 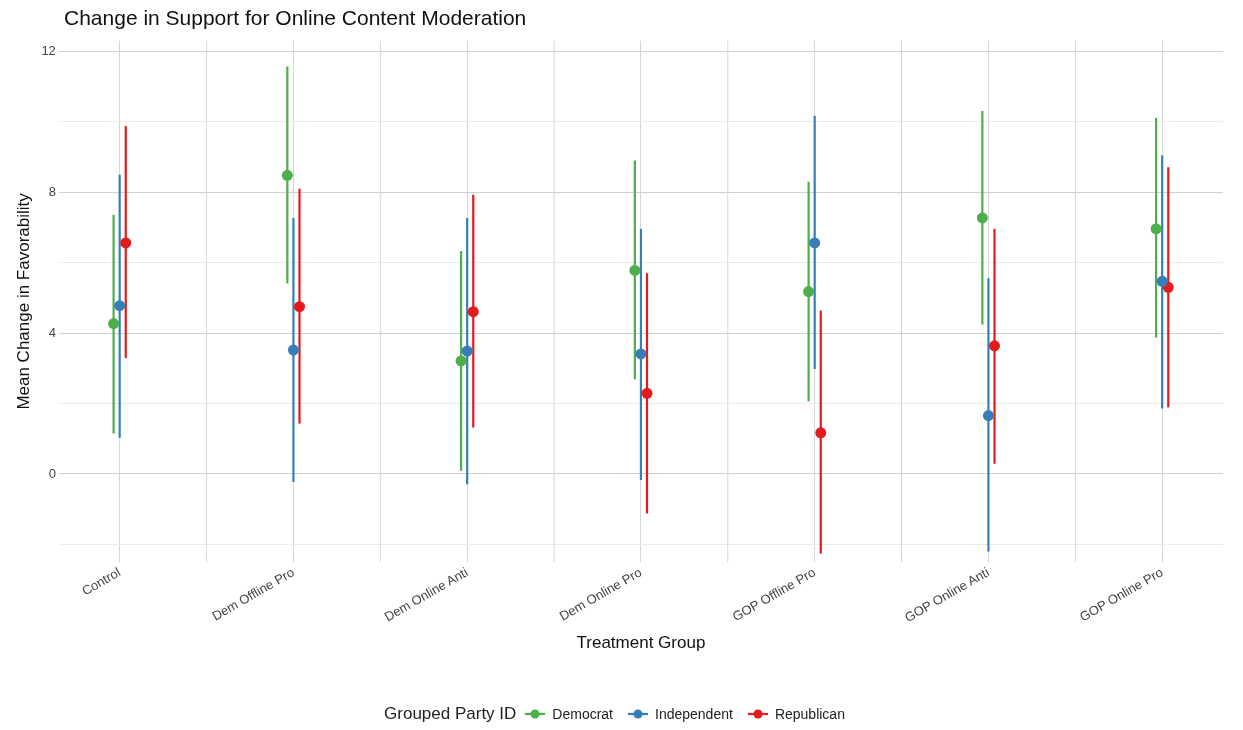 I want to click on x-tick-label: GOP Online Pro, so click(x=1121, y=594).